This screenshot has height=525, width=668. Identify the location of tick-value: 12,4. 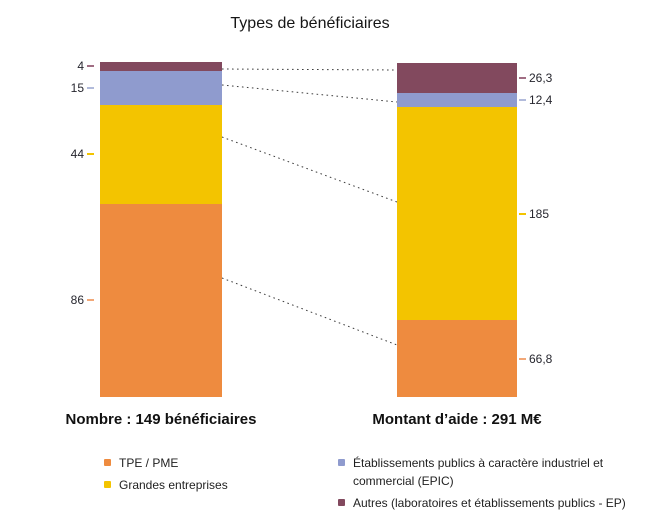
(541, 100).